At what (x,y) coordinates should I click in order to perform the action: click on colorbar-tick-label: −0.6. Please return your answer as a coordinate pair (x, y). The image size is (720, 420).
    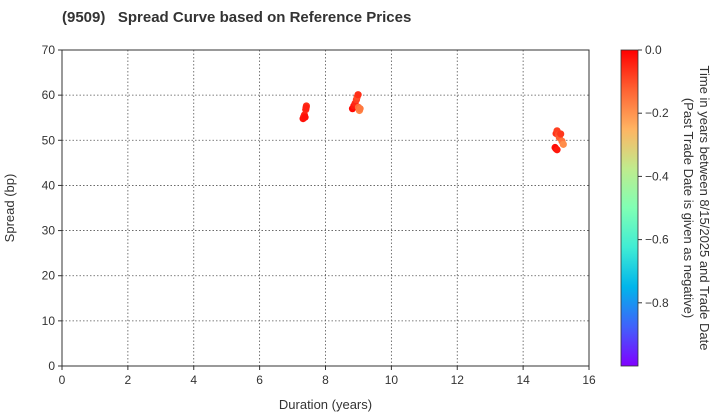
    Looking at the image, I should click on (657, 240).